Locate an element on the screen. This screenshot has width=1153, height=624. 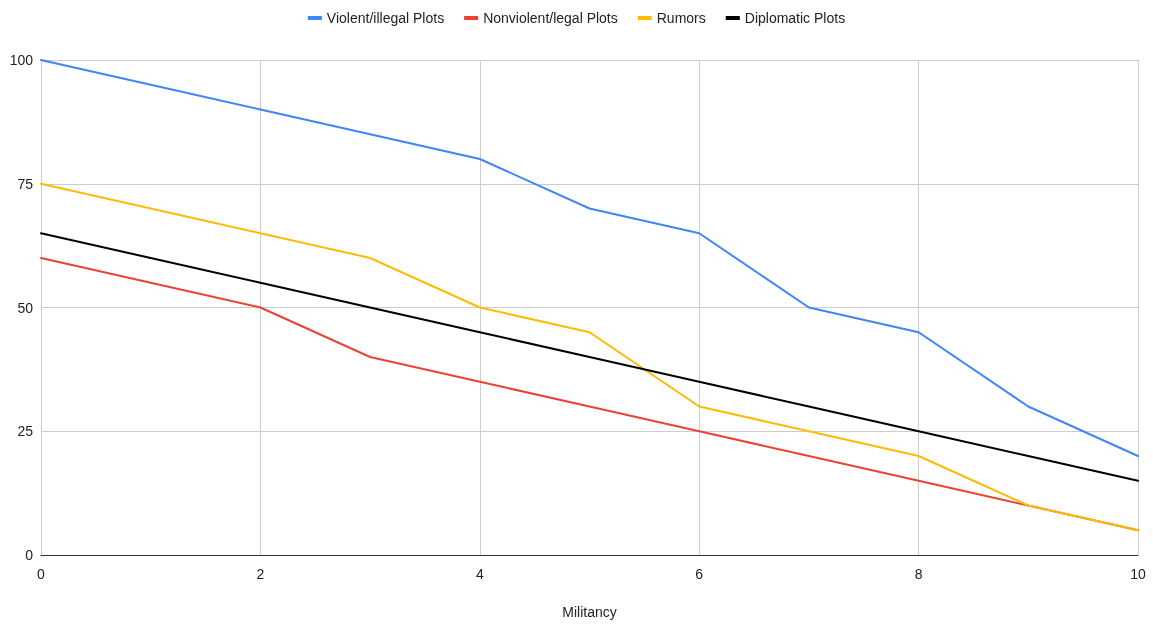
y-tick-label: 50 is located at coordinates (25, 307).